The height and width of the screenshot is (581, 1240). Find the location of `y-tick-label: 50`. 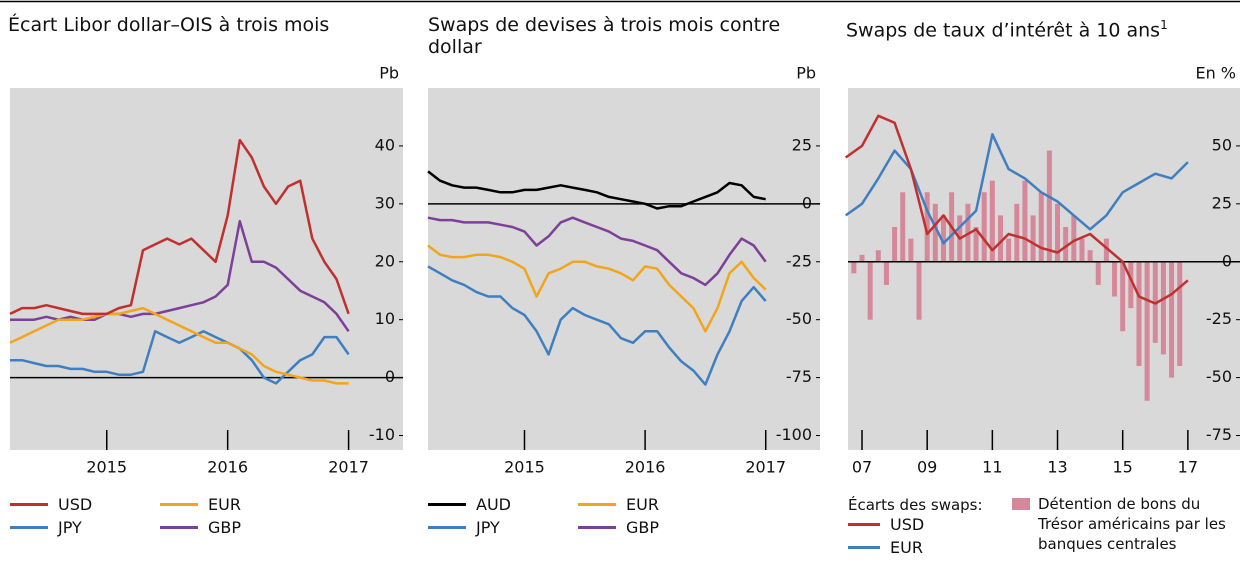

y-tick-label: 50 is located at coordinates (1222, 144).